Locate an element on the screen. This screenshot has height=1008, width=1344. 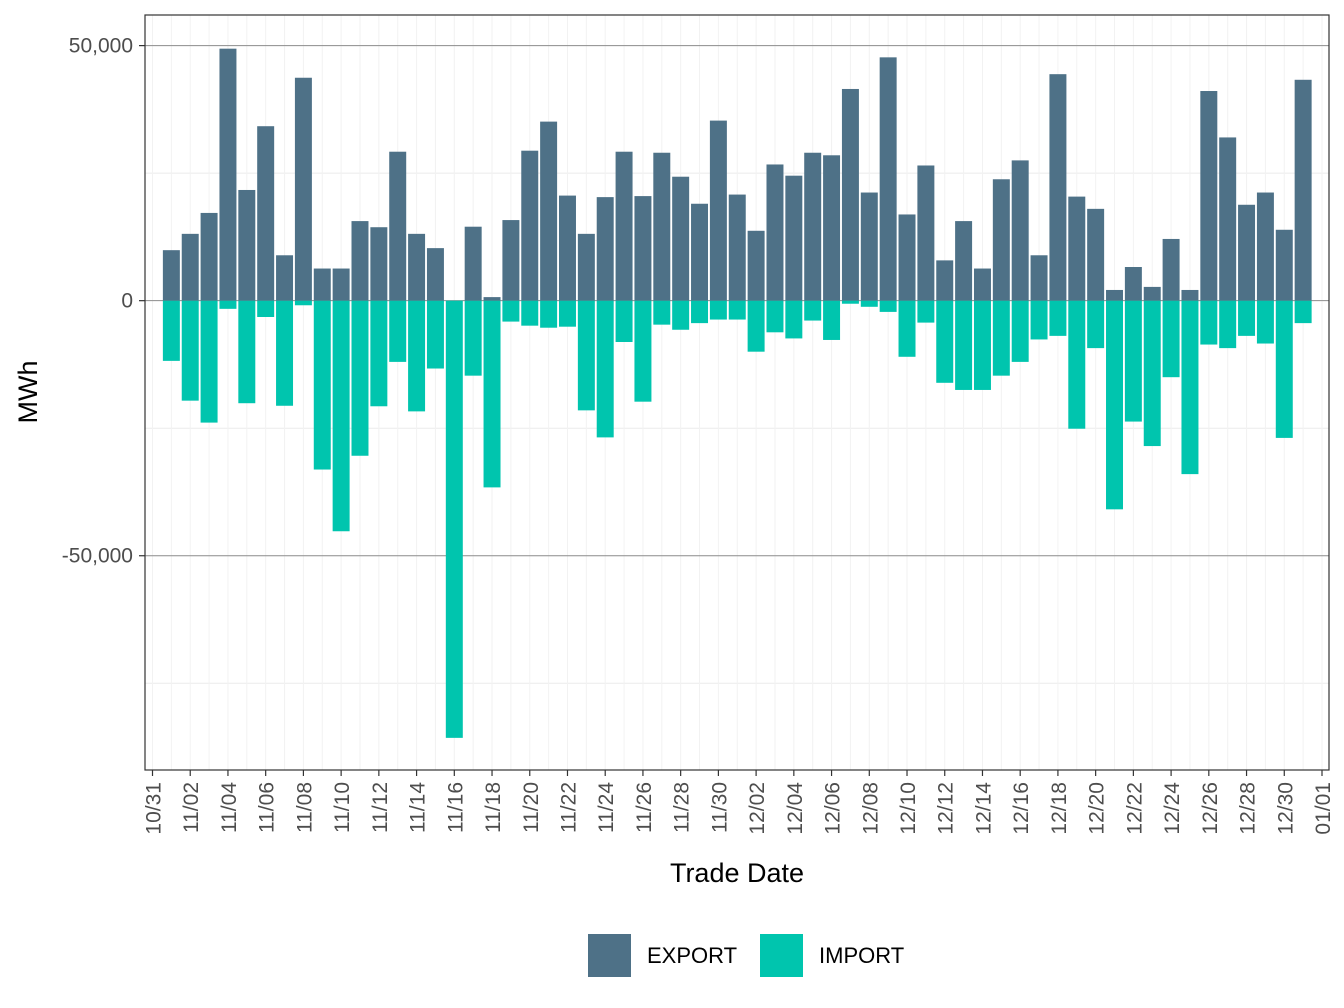
x-tick-label: 12/20 is located at coordinates (1097, 808).